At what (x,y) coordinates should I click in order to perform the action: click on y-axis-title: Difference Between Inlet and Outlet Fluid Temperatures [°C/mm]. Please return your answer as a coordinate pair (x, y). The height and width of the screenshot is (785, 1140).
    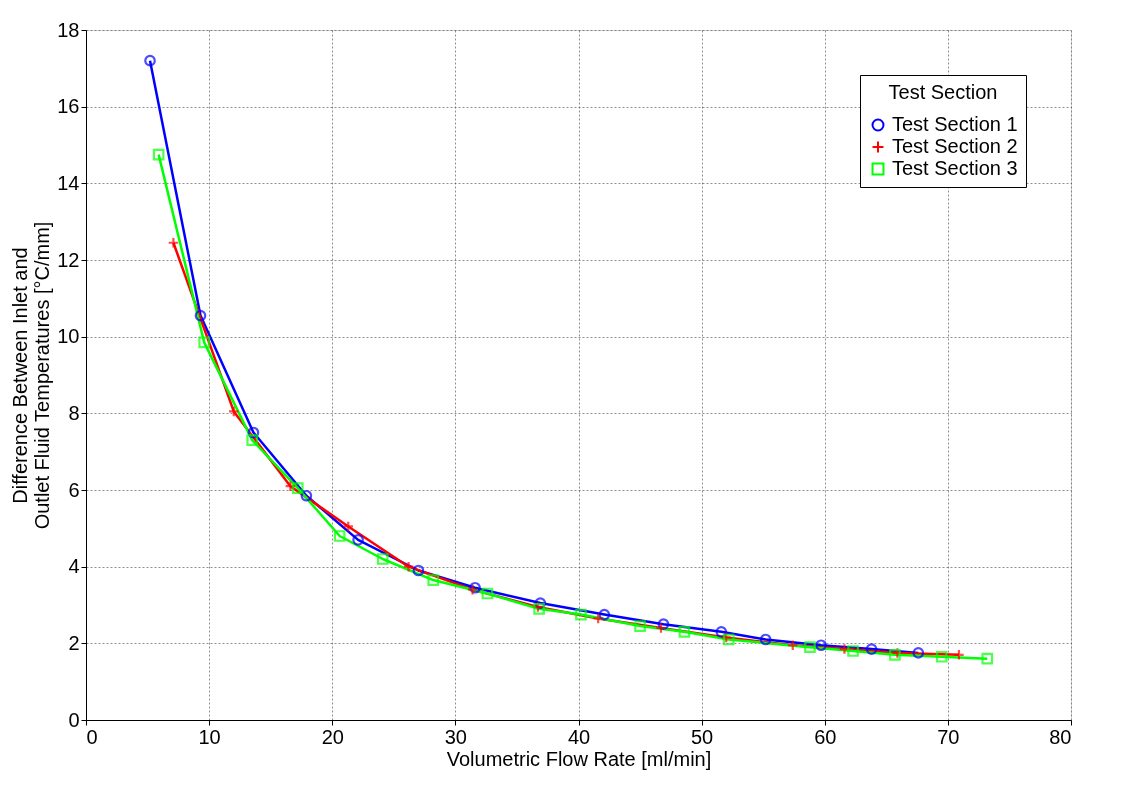
    Looking at the image, I should click on (31, 375).